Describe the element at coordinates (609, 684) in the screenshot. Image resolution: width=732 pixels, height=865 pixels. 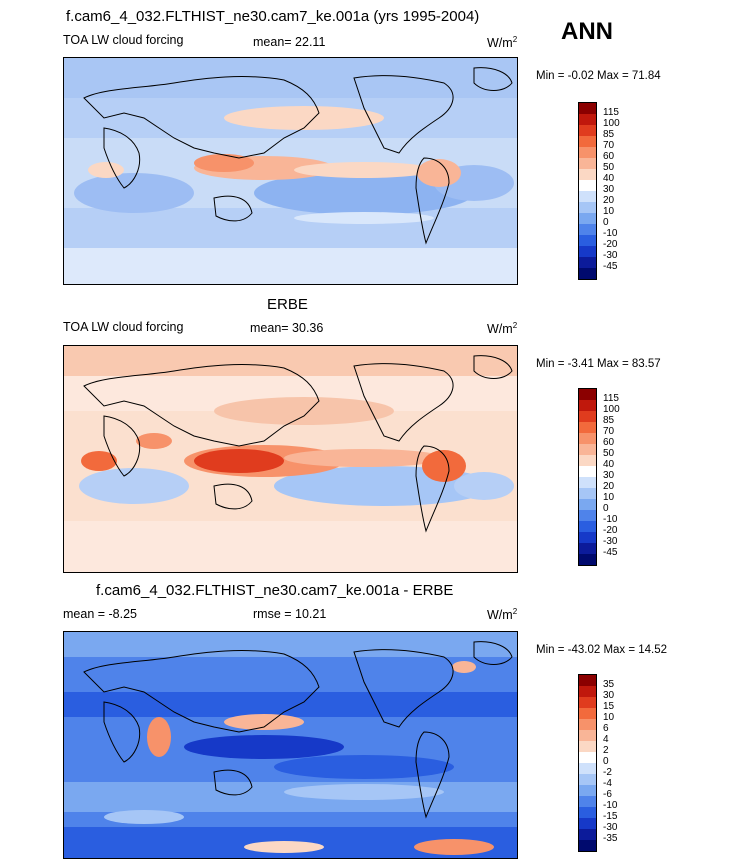
I see `cb3-label: 35` at that location.